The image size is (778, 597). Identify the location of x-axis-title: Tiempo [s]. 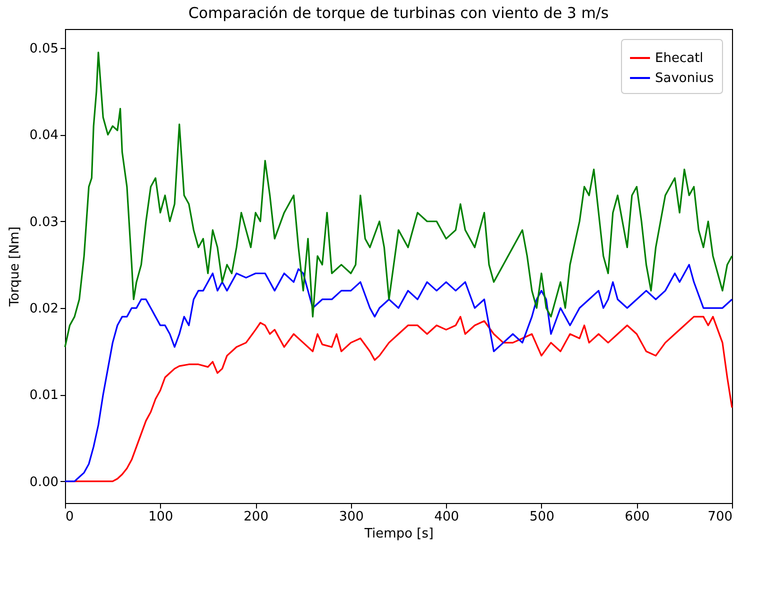
(398, 534).